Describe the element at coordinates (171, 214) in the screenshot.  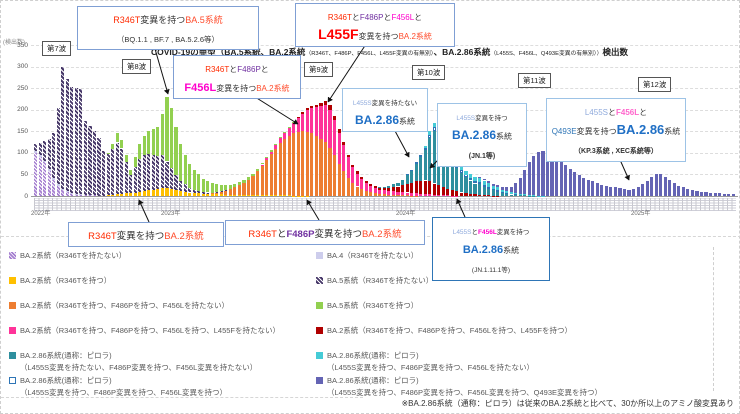
I see `year-label: 2023年` at that location.